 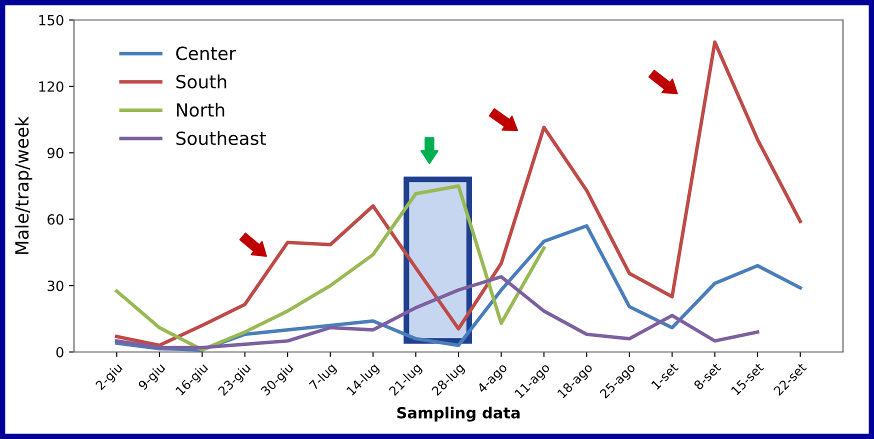 What do you see at coordinates (458, 414) in the screenshot?
I see `x-axis-title: Sampling data` at bounding box center [458, 414].